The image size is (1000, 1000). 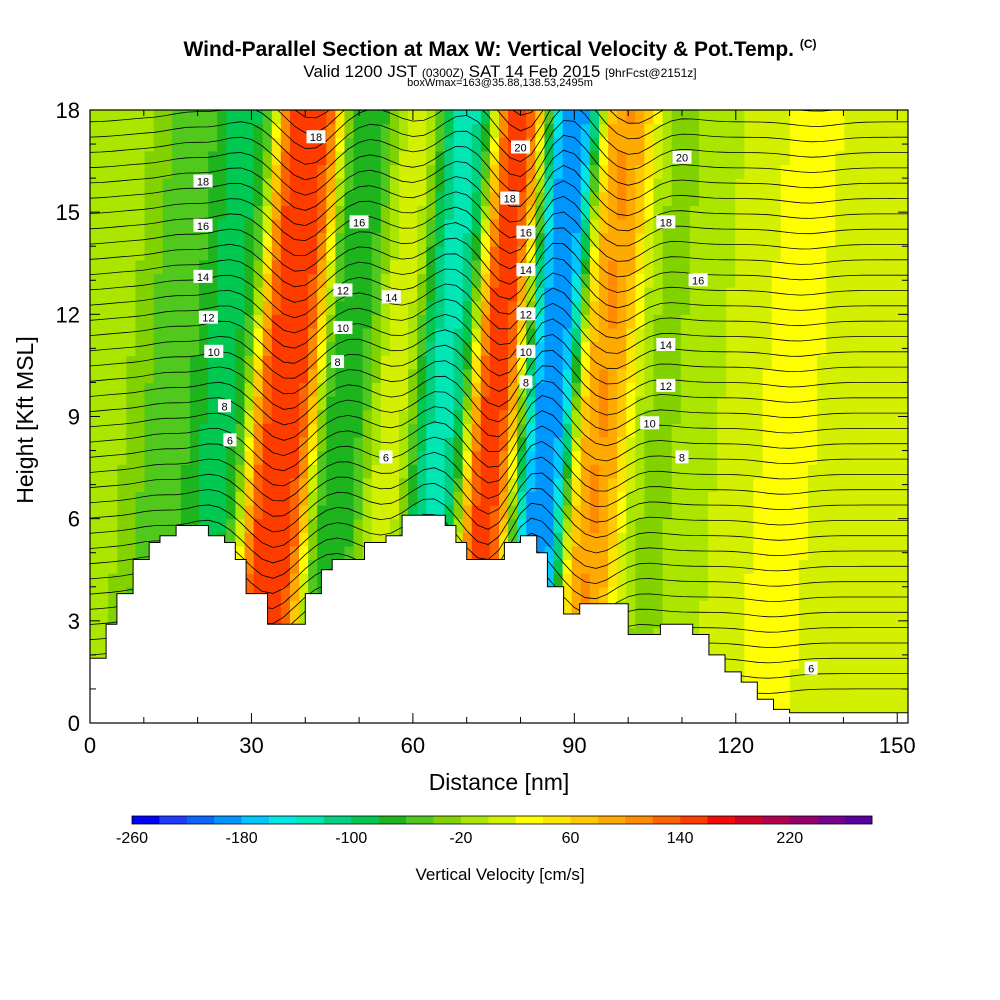 What do you see at coordinates (682, 458) in the screenshot?
I see `theta-label-text: 8` at bounding box center [682, 458].